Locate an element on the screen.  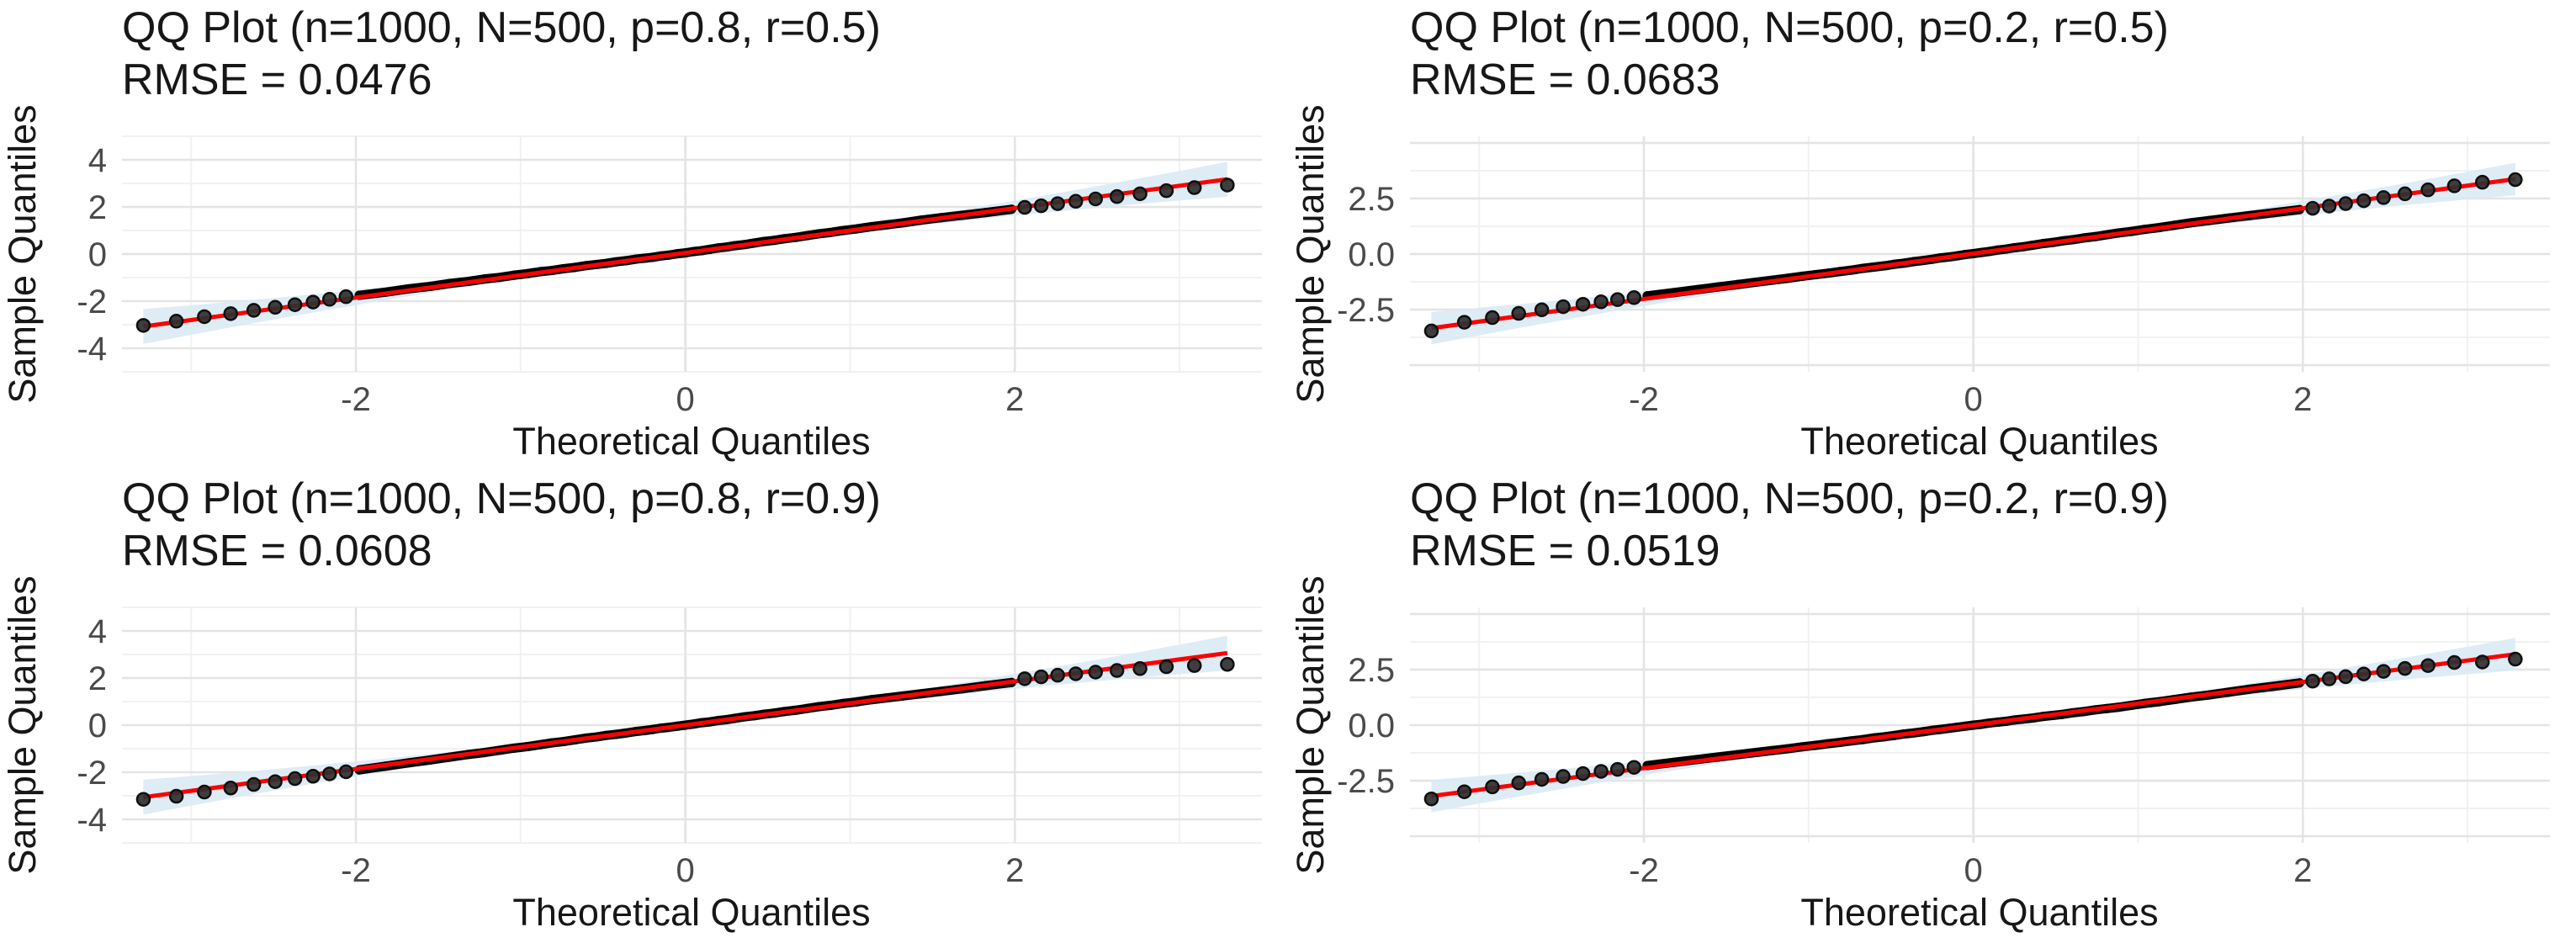
panel-title: QQ Plot (n=1000, N=500, p=0.8, r=0.9) is located at coordinates (501, 498).